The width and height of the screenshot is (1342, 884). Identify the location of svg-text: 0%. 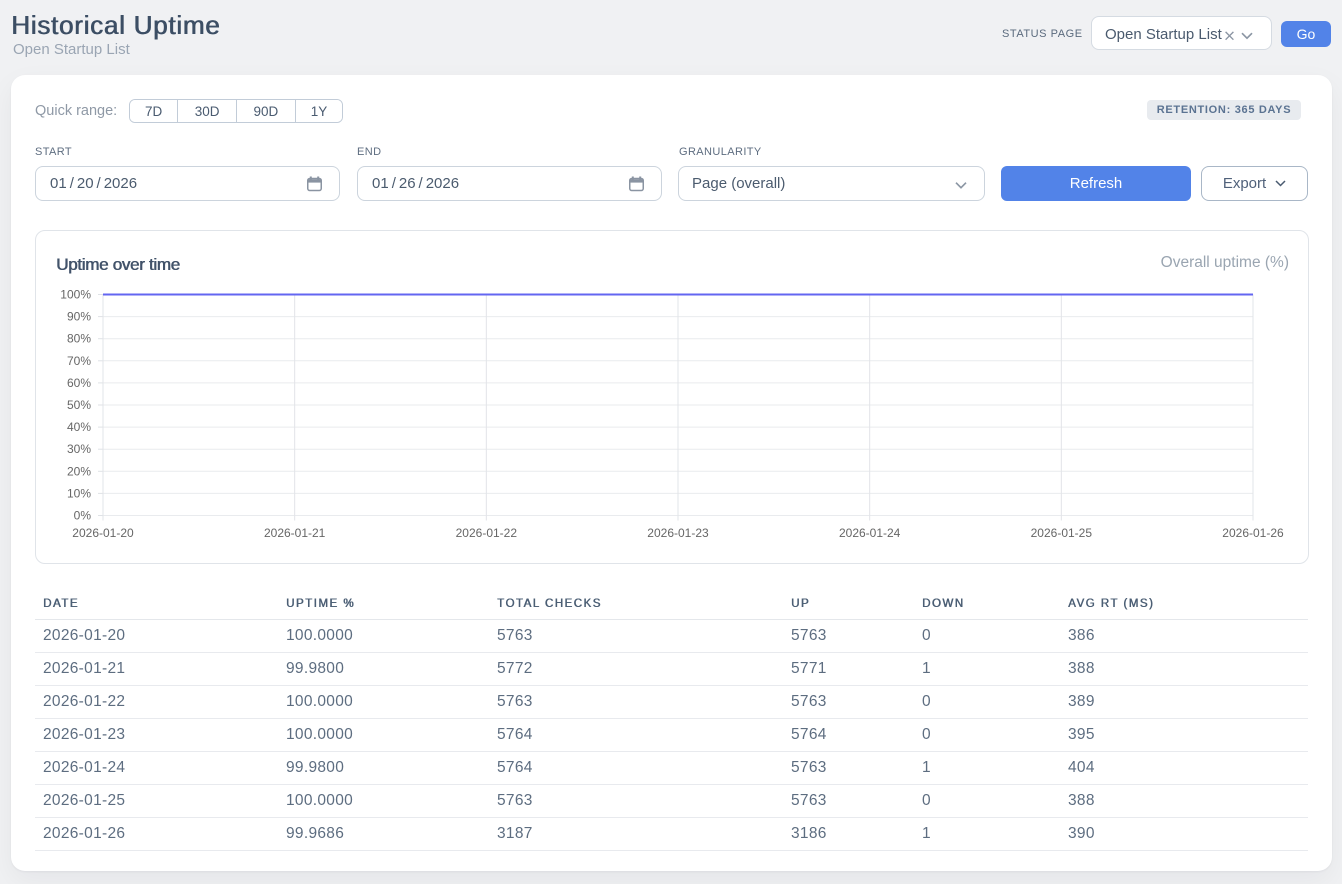
(83, 516).